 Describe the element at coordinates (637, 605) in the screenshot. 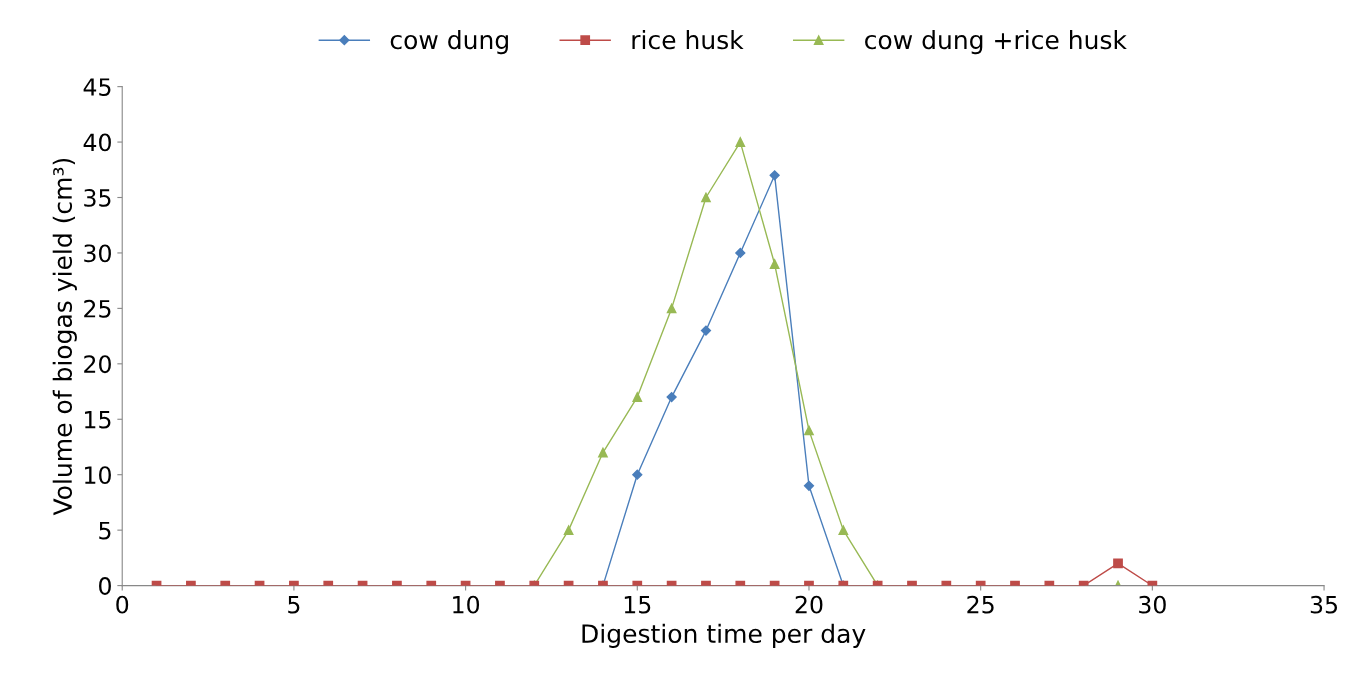

I see `x-tick-label: 15` at that location.